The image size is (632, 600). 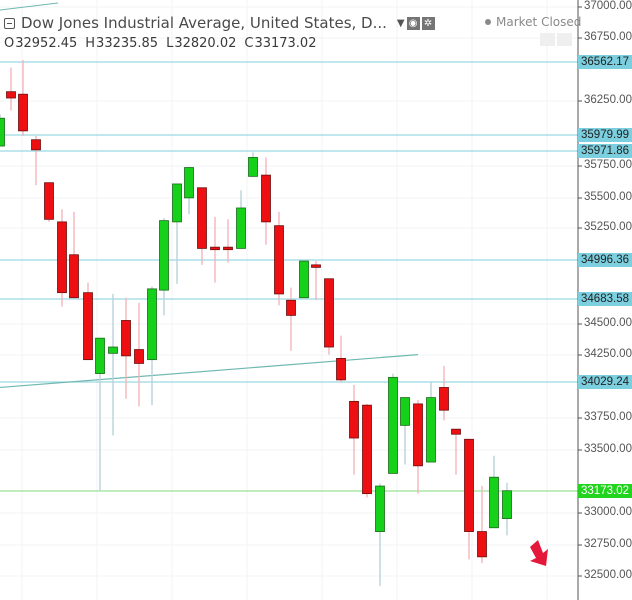 I want to click on axis-tick-label: 33750.00, so click(x=608, y=417).